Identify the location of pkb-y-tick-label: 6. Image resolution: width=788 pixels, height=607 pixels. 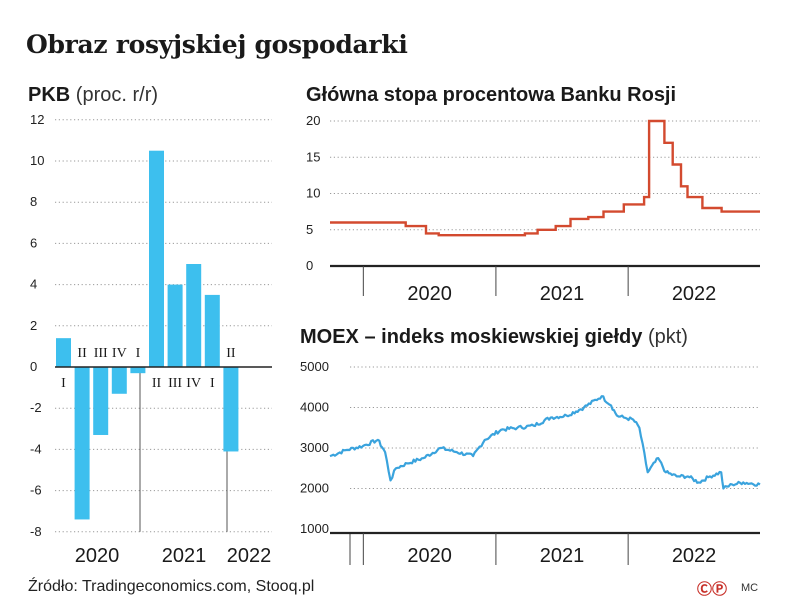
(33, 242).